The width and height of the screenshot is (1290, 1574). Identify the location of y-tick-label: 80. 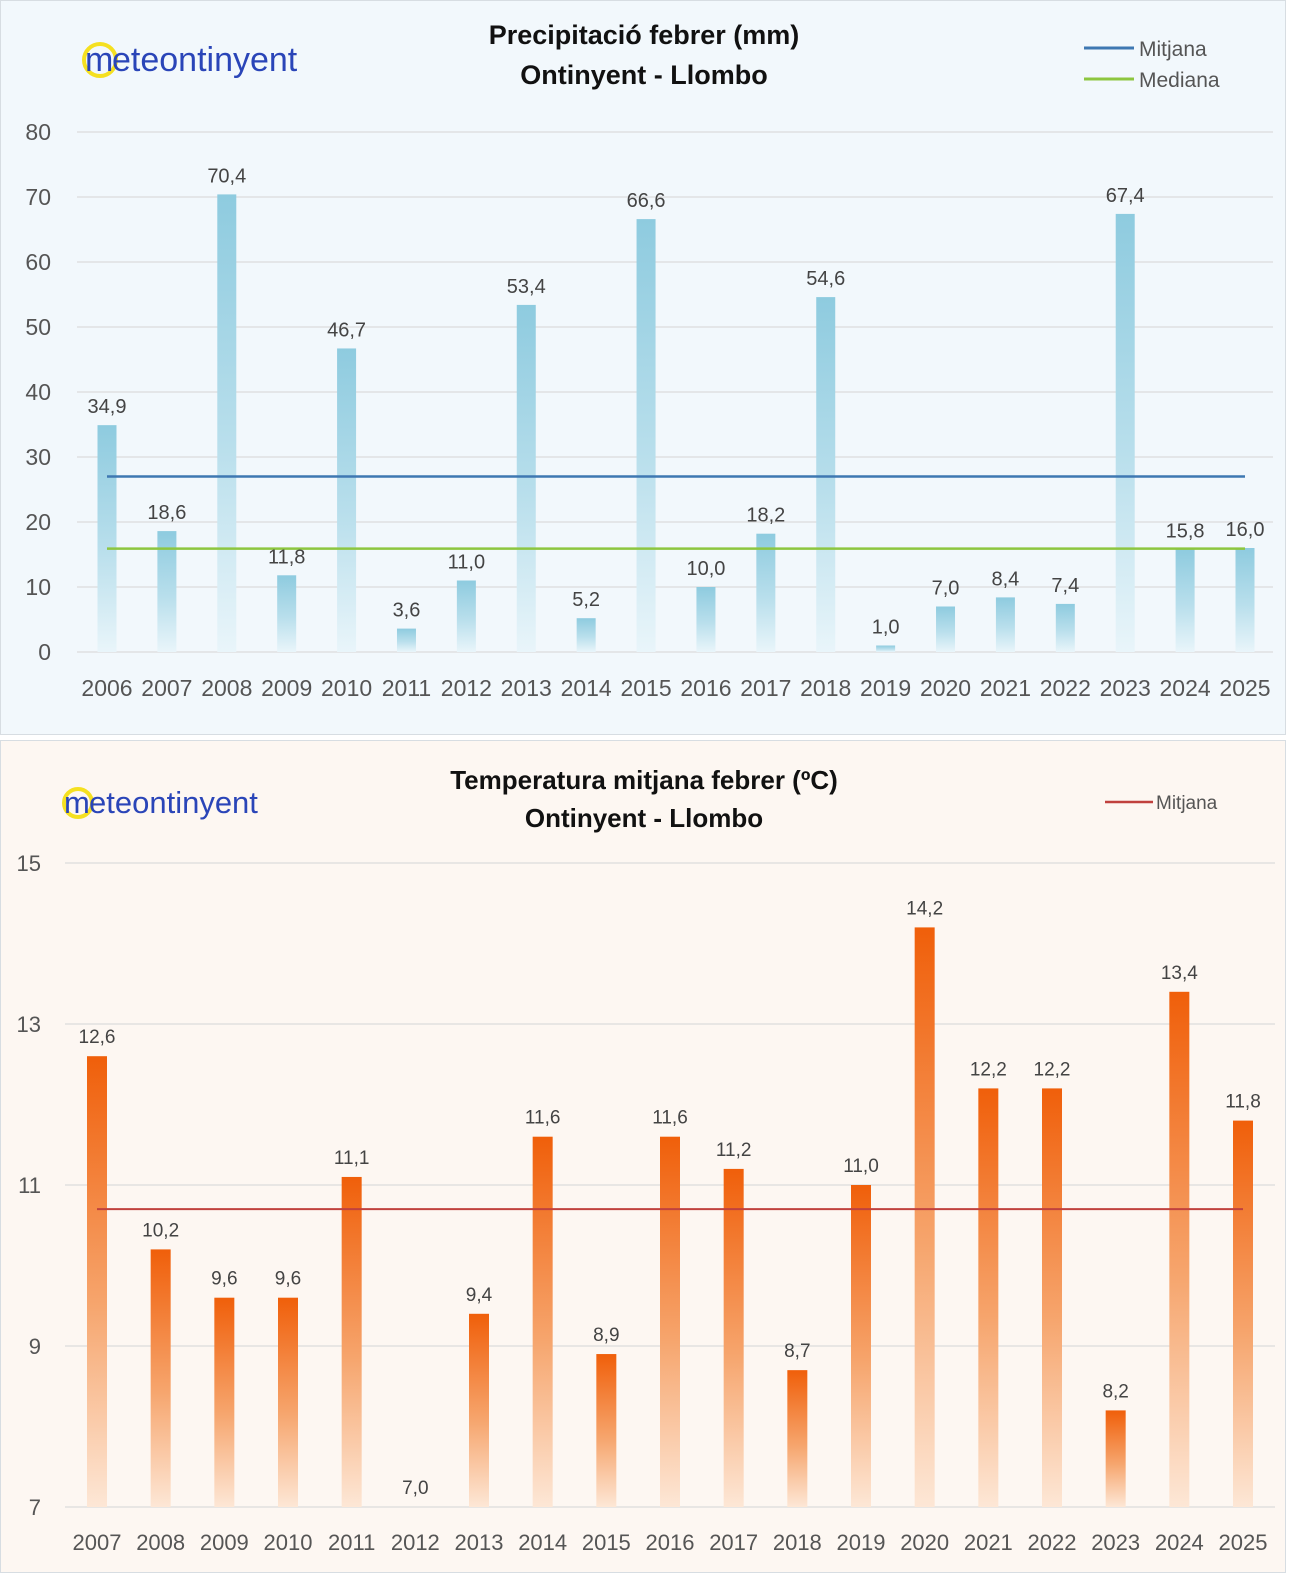
(38, 132).